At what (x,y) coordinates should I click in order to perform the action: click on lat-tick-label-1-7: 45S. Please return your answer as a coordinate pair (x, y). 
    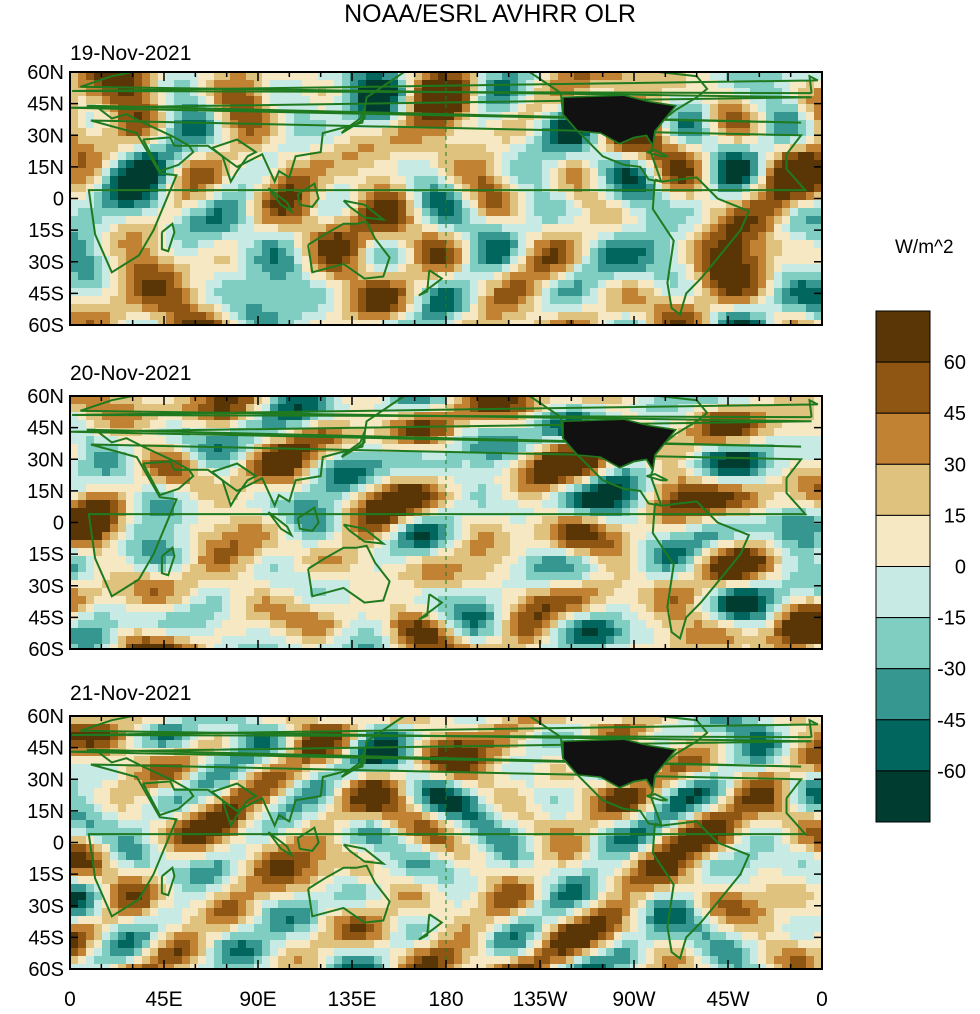
    Looking at the image, I should click on (46, 294).